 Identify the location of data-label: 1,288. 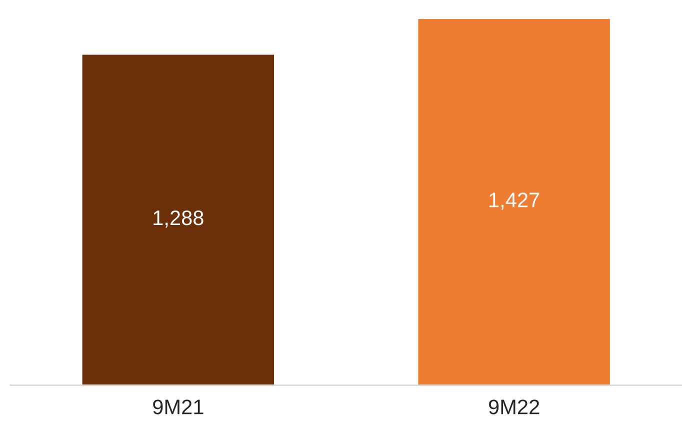
(179, 219).